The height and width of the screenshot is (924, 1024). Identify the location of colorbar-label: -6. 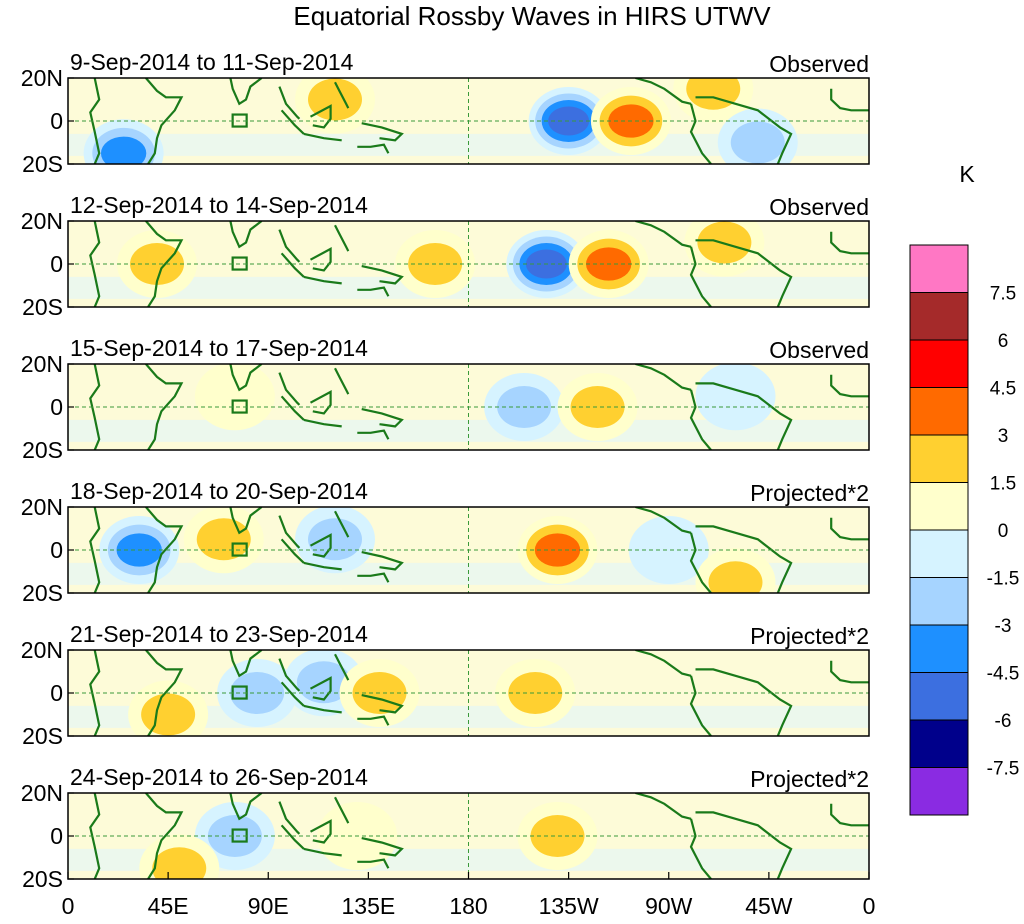
(1003, 721).